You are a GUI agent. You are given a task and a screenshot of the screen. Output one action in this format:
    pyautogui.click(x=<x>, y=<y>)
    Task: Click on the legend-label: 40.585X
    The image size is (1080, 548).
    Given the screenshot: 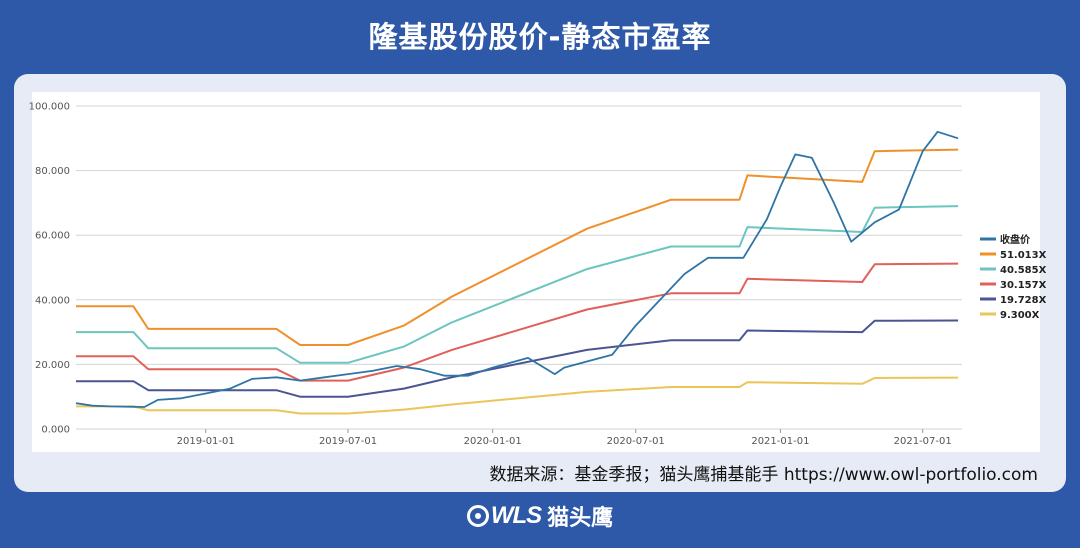 What is the action you would take?
    pyautogui.click(x=1023, y=270)
    